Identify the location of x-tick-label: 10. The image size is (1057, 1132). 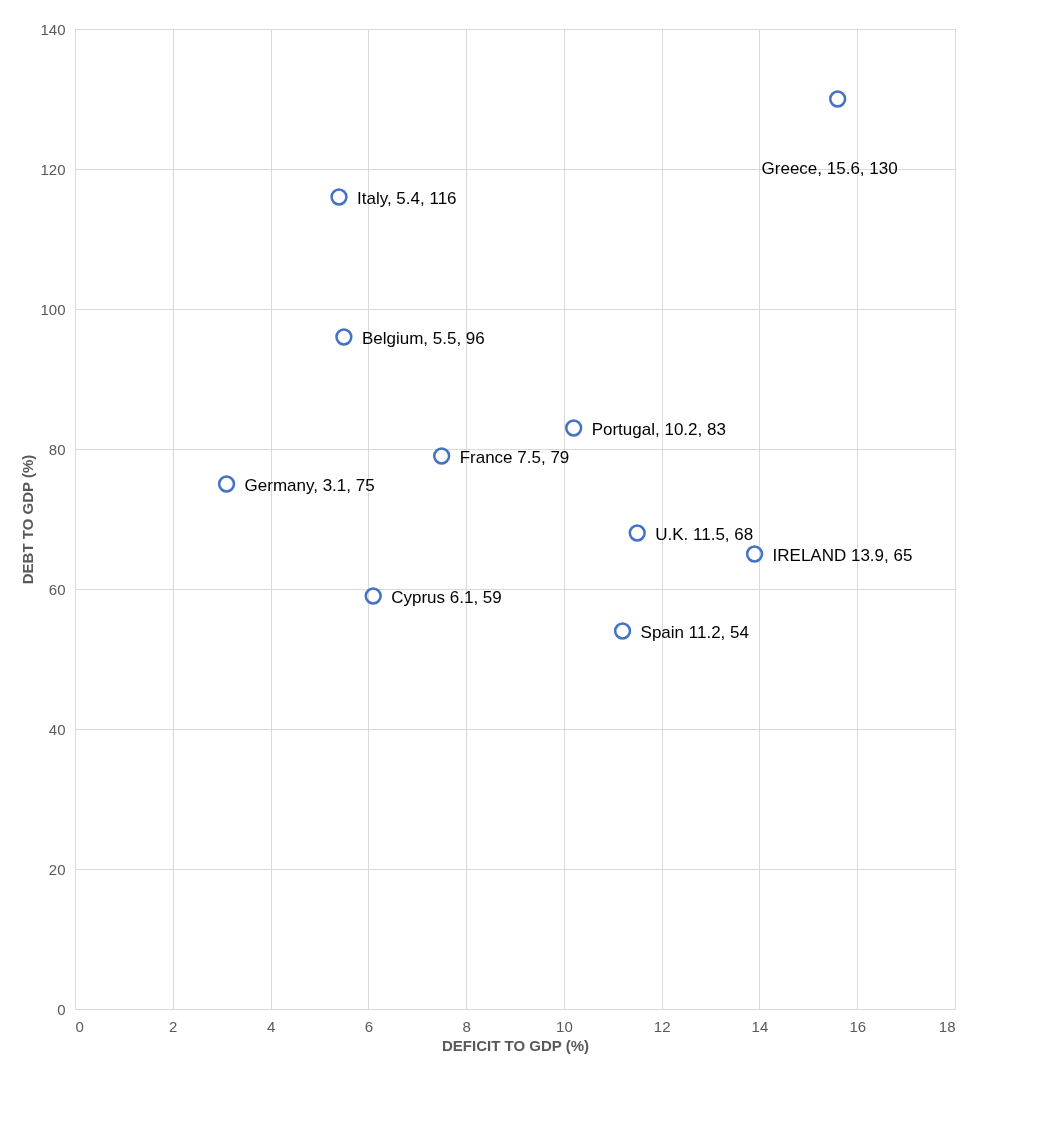
(564, 1026).